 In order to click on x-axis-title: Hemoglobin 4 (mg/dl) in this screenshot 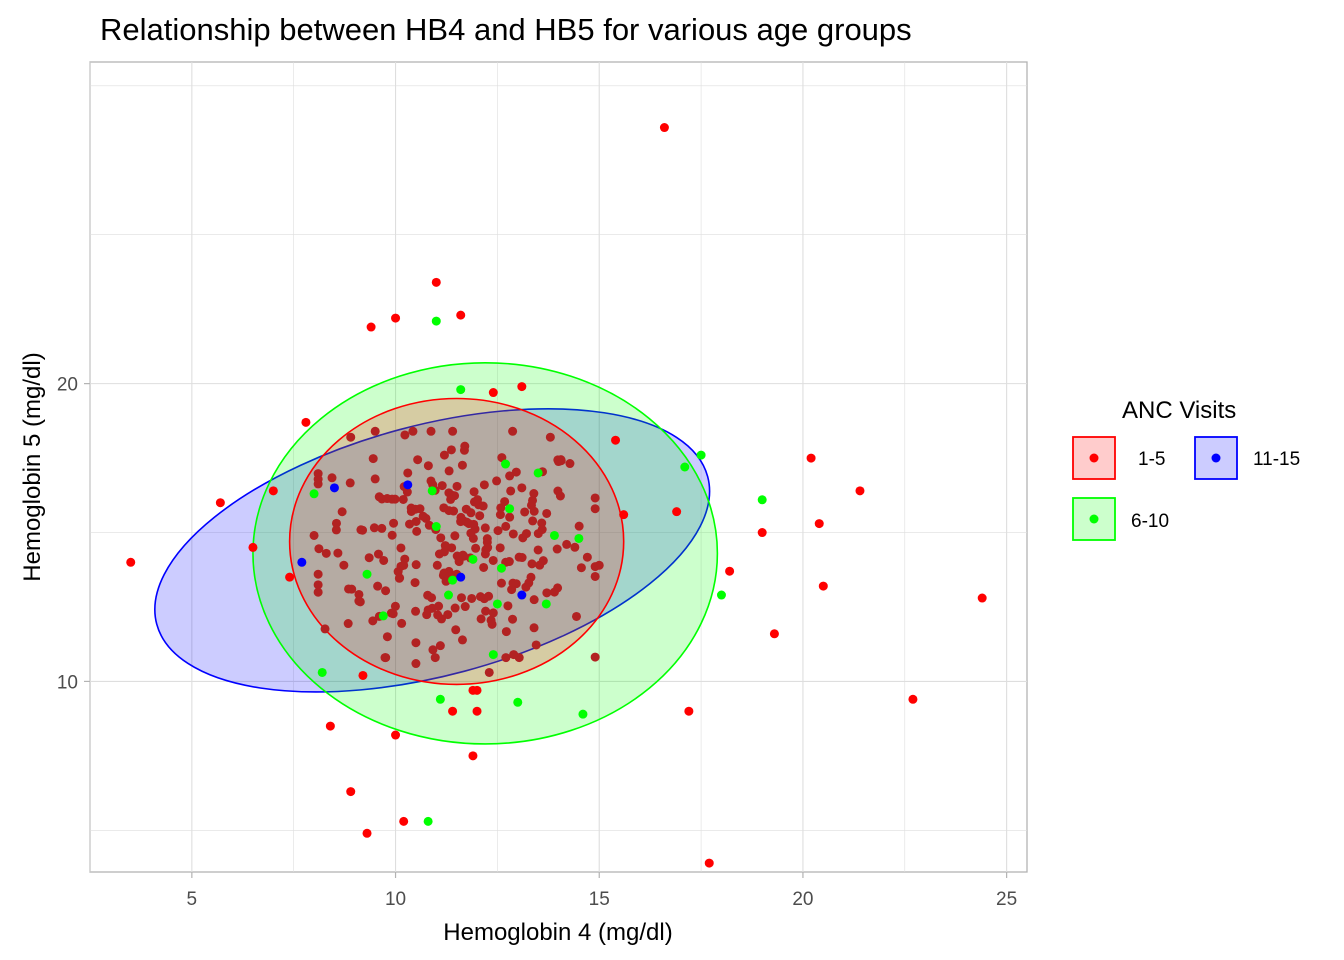, I will do `click(557, 932)`.